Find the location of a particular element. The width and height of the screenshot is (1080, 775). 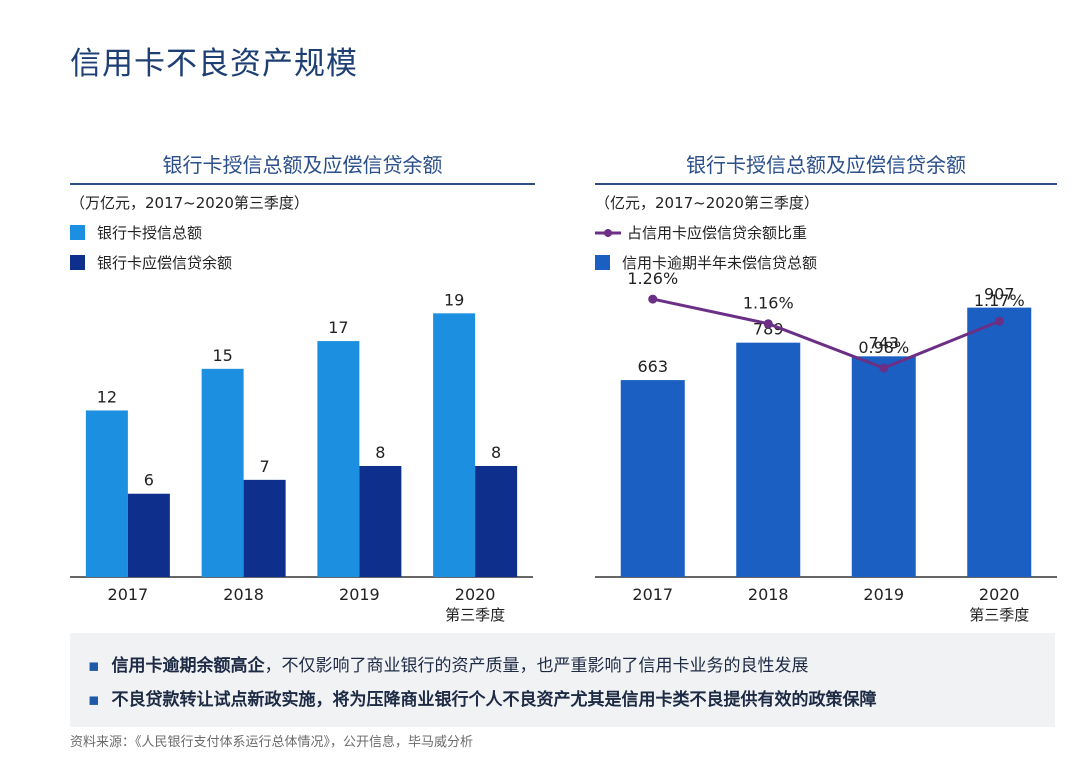

right-bar-label-1: 789 is located at coordinates (768, 329).